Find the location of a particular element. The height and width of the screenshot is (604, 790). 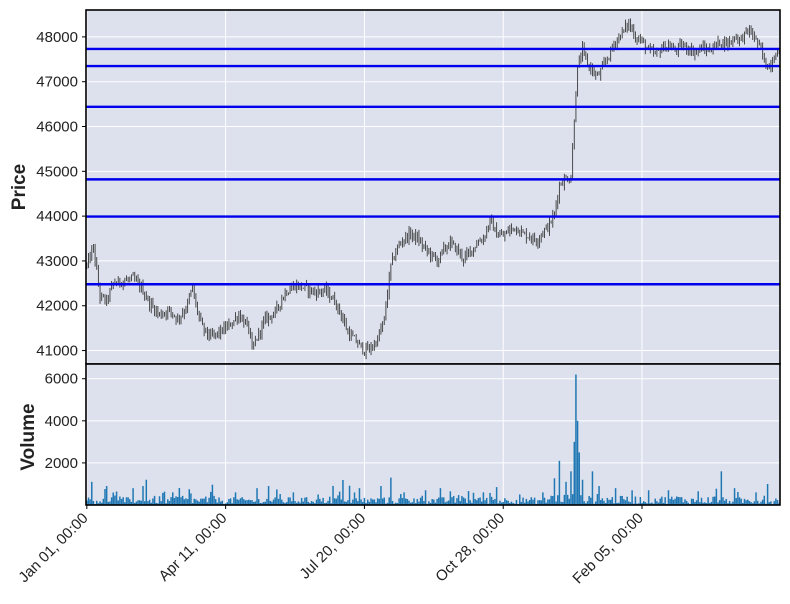

volume-tick-label: 6000 is located at coordinates (61, 379).